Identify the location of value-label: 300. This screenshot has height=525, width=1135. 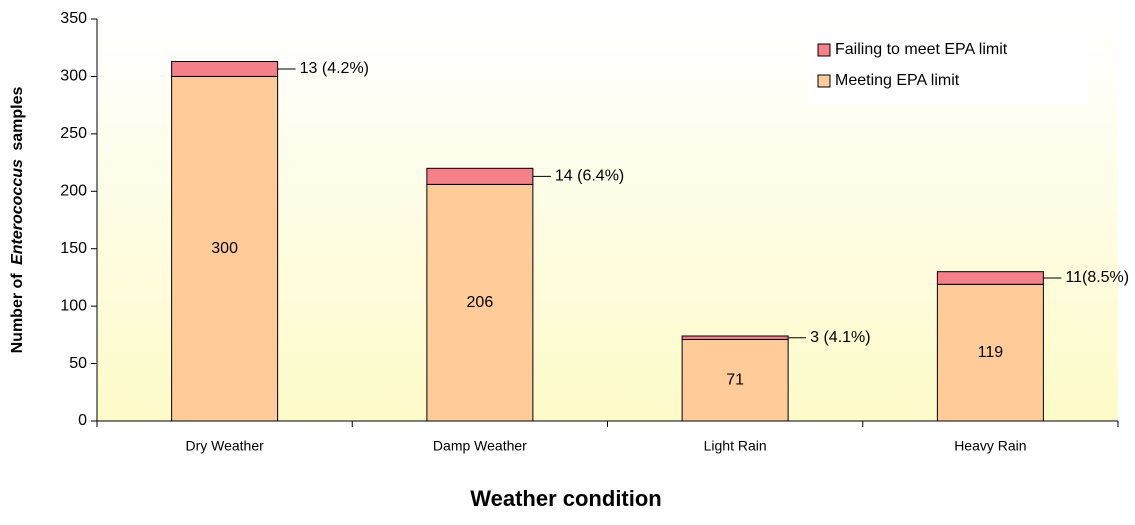
(224, 248).